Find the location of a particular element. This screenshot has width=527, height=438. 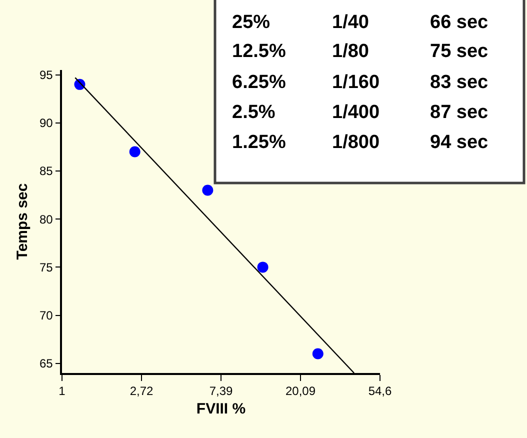

annotation: 6.25% is located at coordinates (259, 82).